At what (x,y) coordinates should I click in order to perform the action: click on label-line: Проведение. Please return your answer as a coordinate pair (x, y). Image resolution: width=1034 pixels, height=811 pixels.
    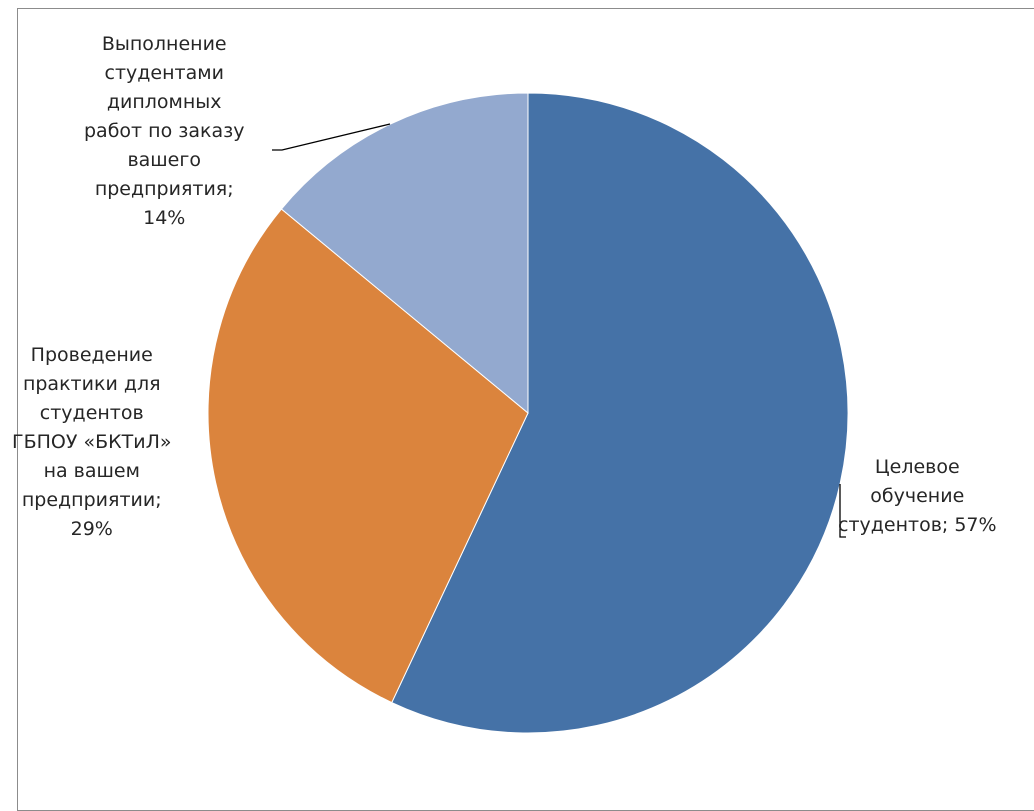
    Looking at the image, I should click on (91, 355).